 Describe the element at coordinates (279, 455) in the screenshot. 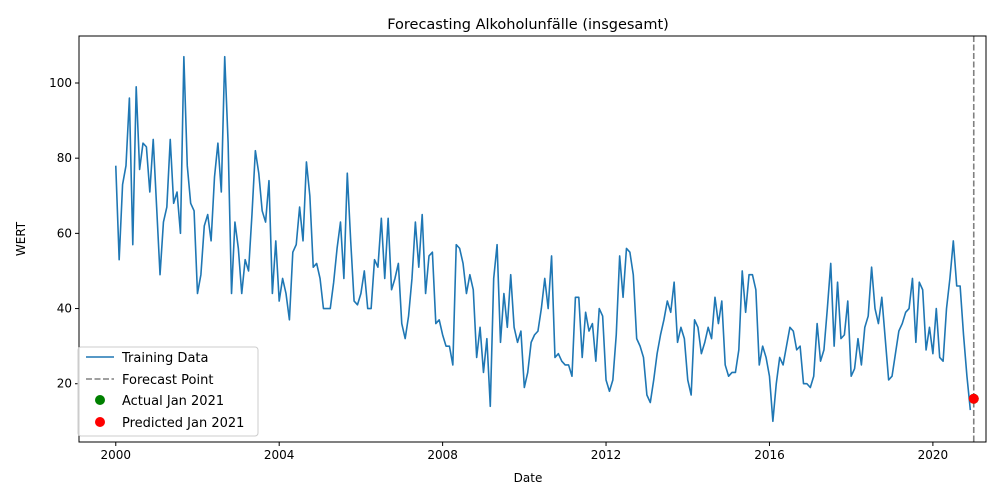

I see `x-tick-label: 2004` at that location.